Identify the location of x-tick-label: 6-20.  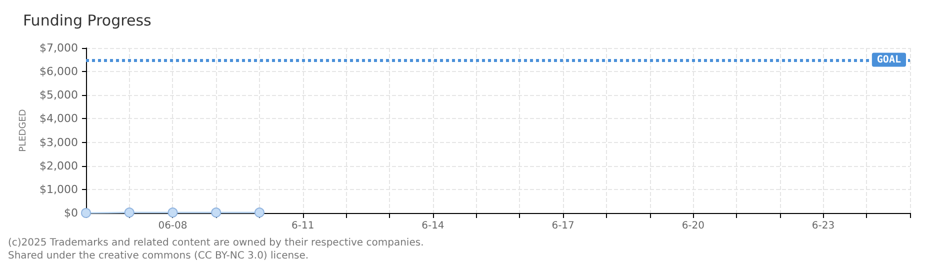
(693, 226).